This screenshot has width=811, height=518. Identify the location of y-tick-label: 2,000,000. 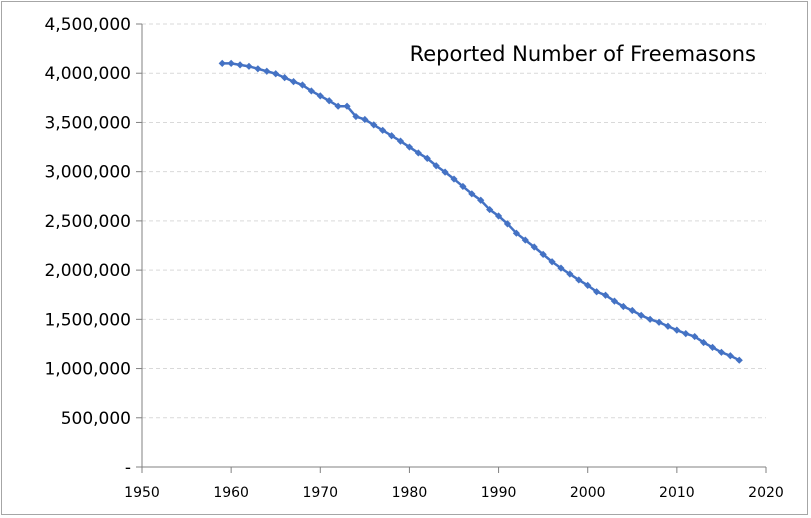
(87, 271).